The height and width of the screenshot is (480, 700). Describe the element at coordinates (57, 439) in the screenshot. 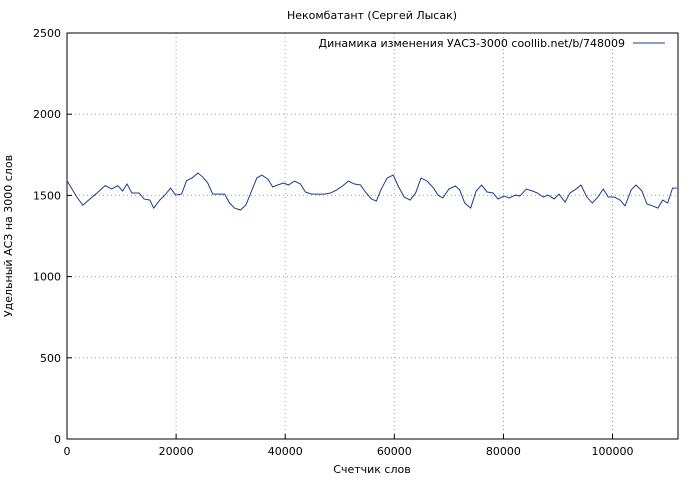

I see `y-tick-label: 0` at that location.